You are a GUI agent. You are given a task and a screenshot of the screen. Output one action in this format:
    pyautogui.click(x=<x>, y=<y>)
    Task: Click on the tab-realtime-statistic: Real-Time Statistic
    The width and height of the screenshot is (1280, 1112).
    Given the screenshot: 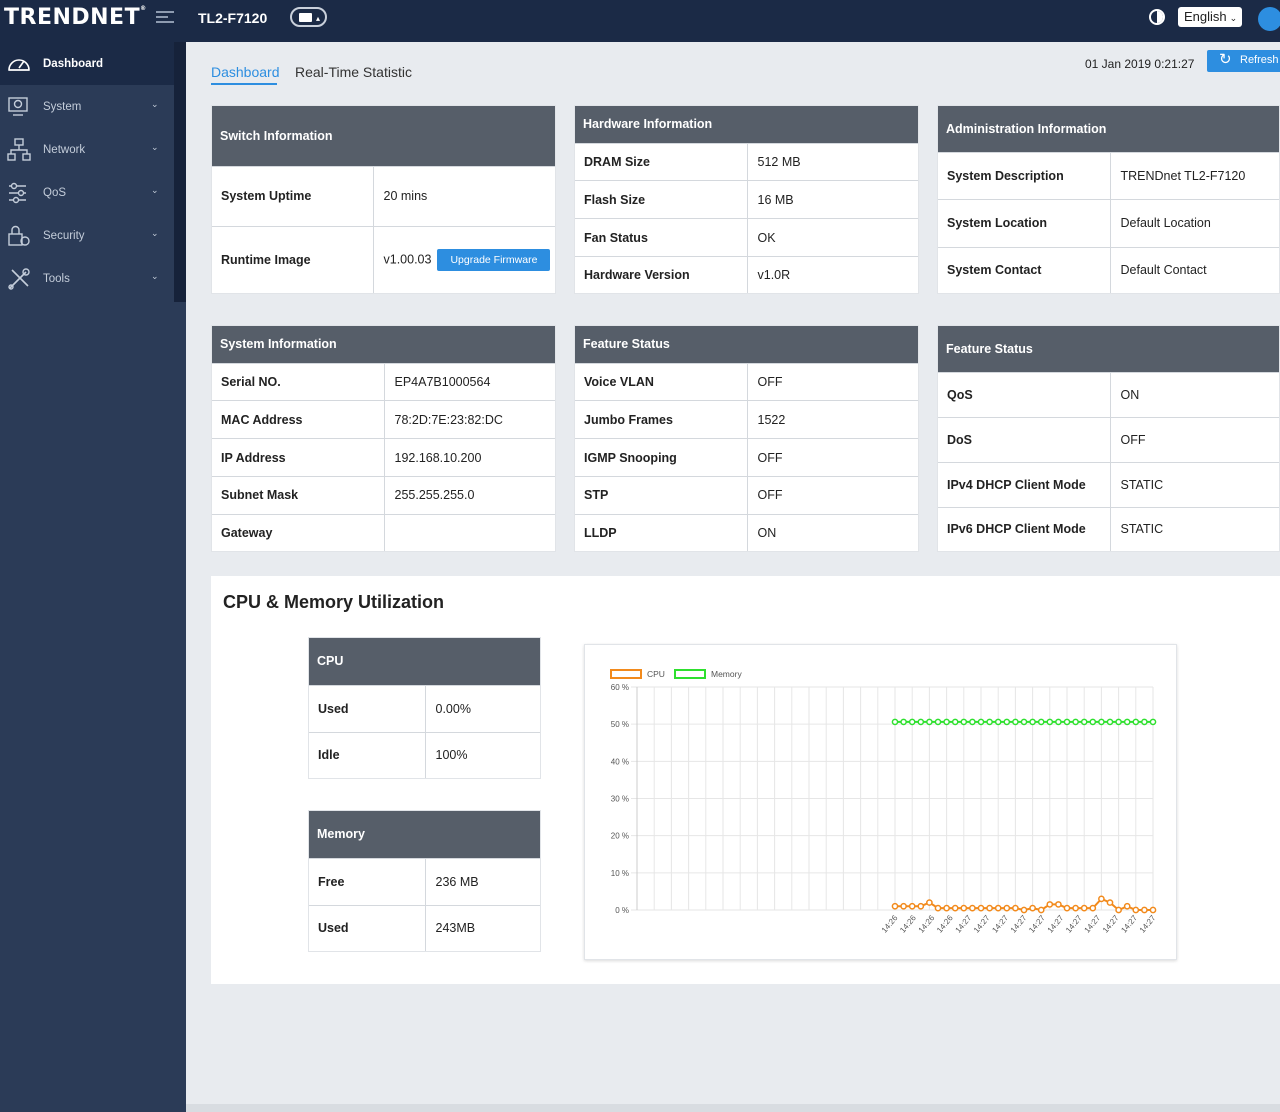 What is the action you would take?
    pyautogui.click(x=353, y=72)
    